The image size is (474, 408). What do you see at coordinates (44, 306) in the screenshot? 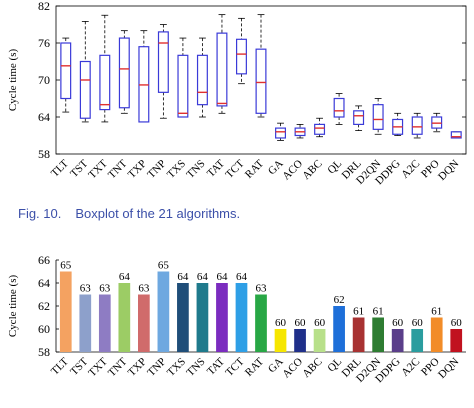
I see `y-tick-label: 62` at bounding box center [44, 306].